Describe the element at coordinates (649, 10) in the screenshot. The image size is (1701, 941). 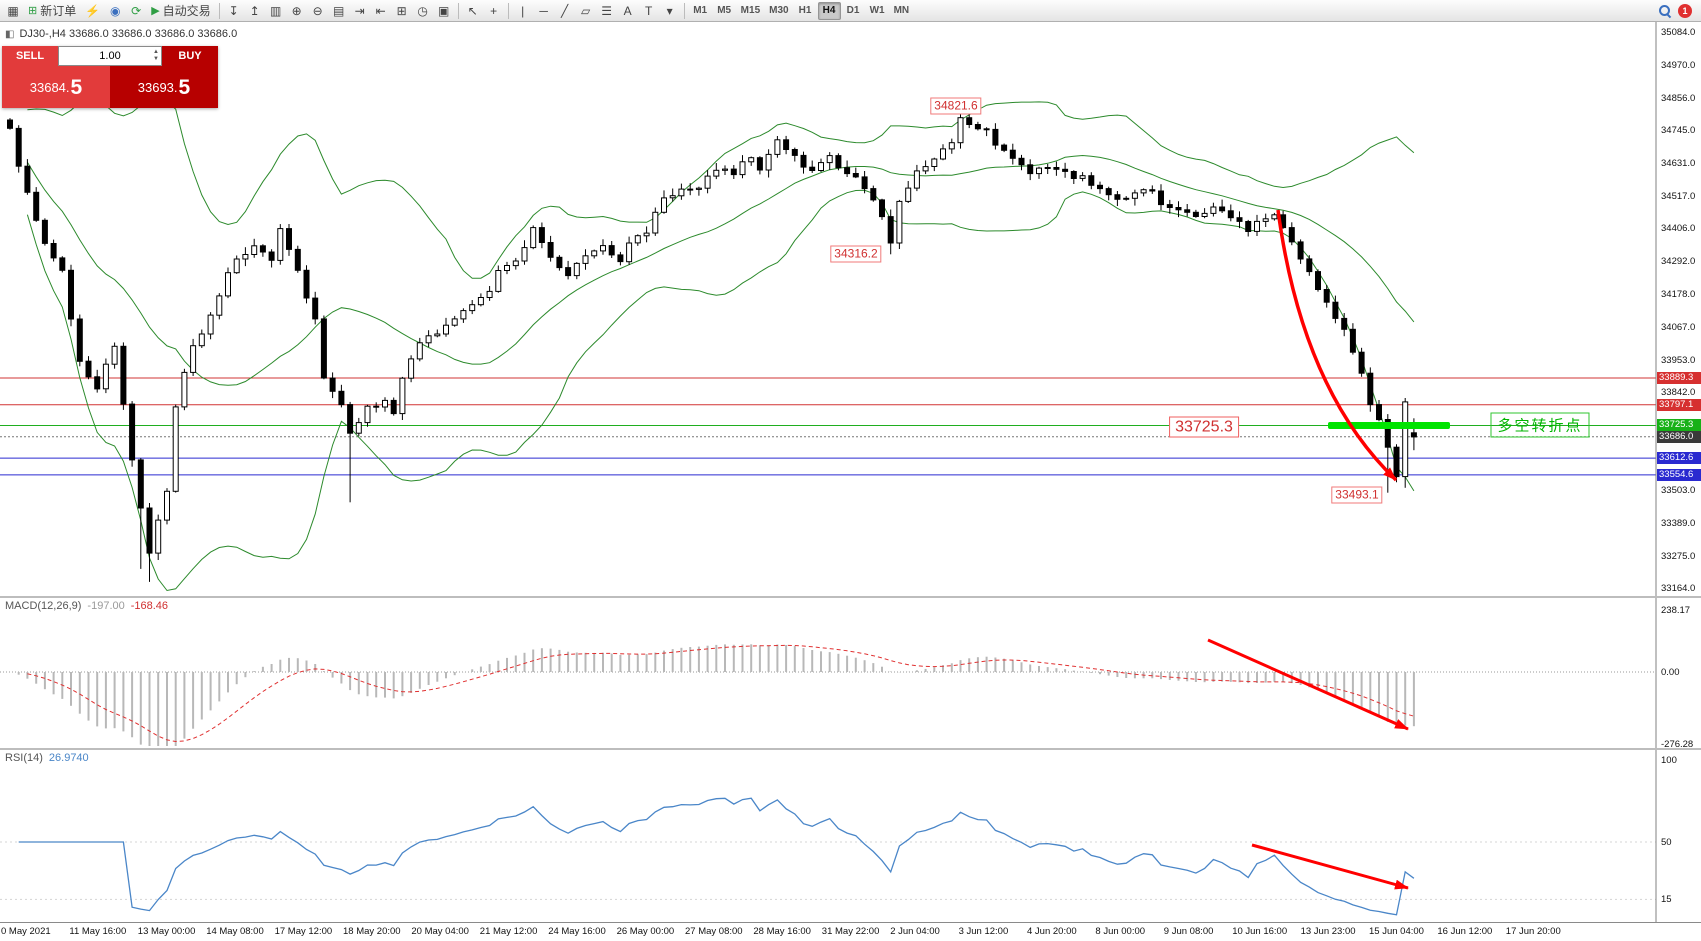
I see `label-icon: T` at that location.